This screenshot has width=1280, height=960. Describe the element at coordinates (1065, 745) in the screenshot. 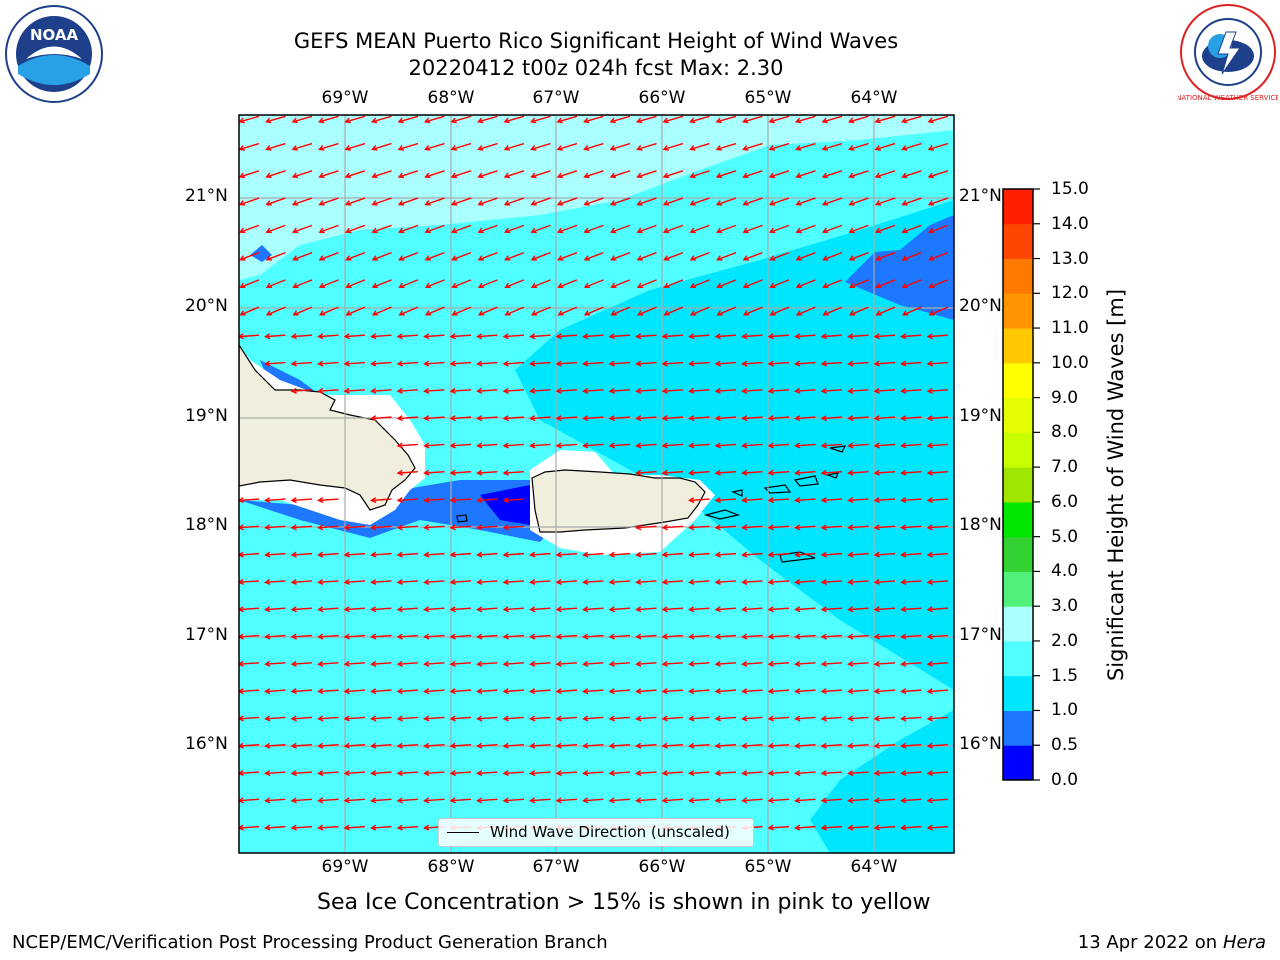

I see `colorbar-tick-label: 0.5` at that location.